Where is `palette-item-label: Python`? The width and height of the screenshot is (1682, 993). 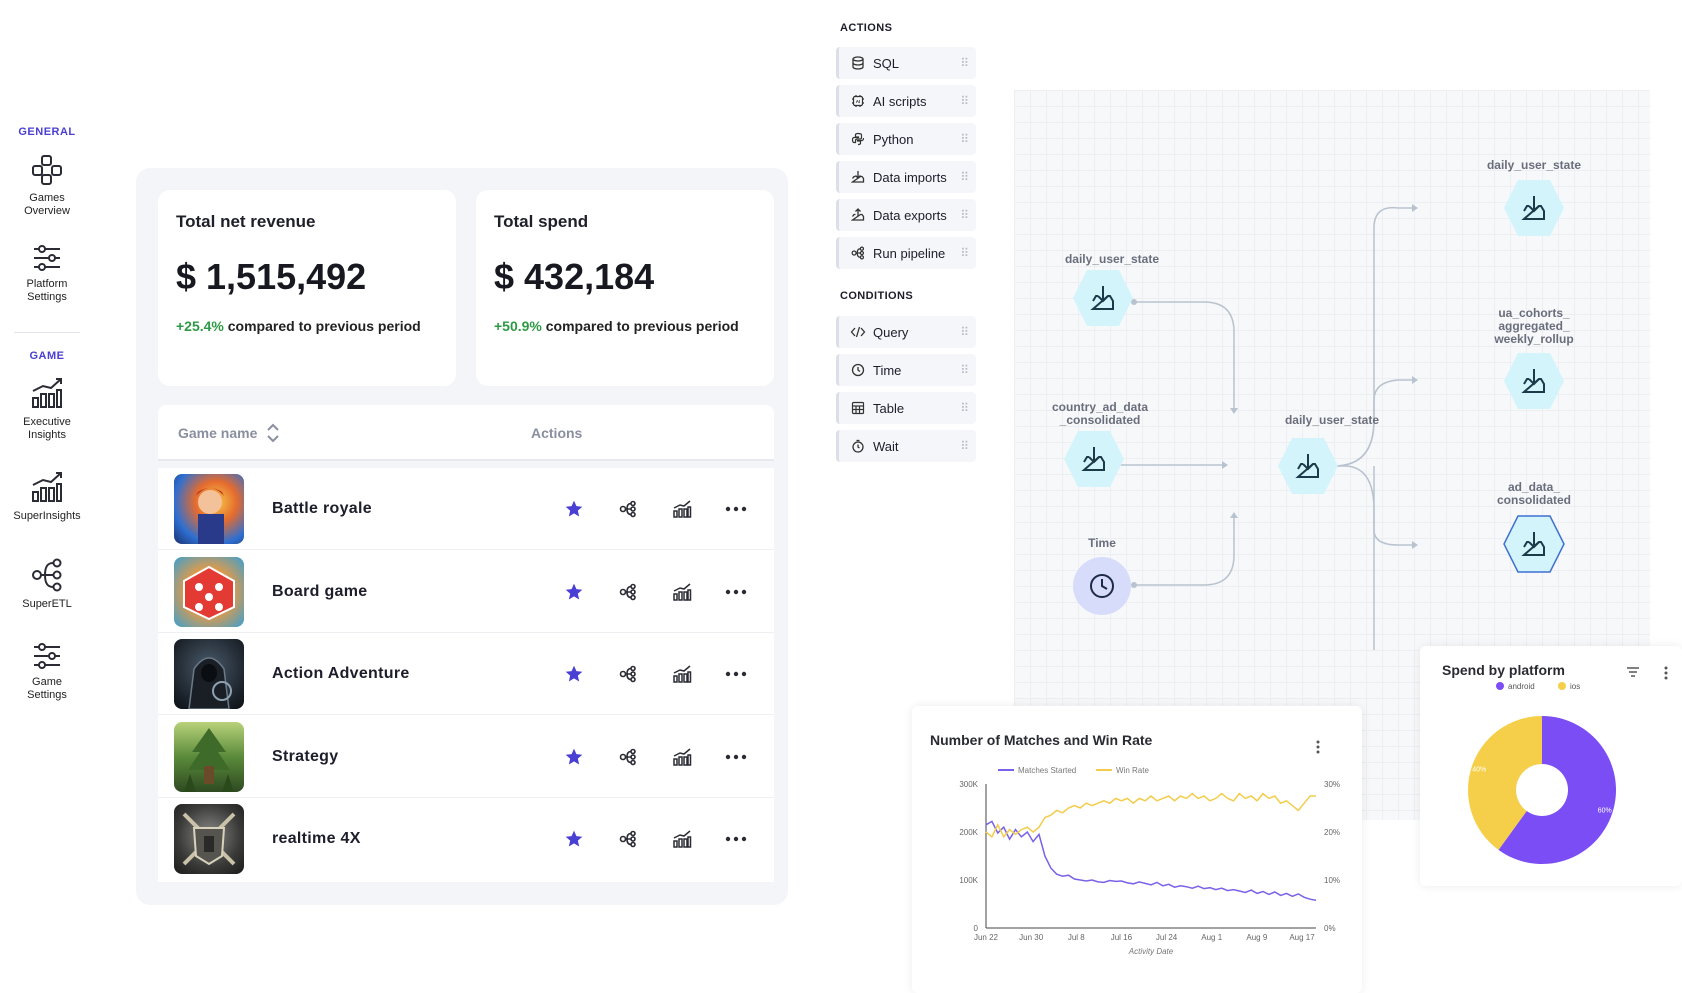 palette-item-label: Python is located at coordinates (893, 139).